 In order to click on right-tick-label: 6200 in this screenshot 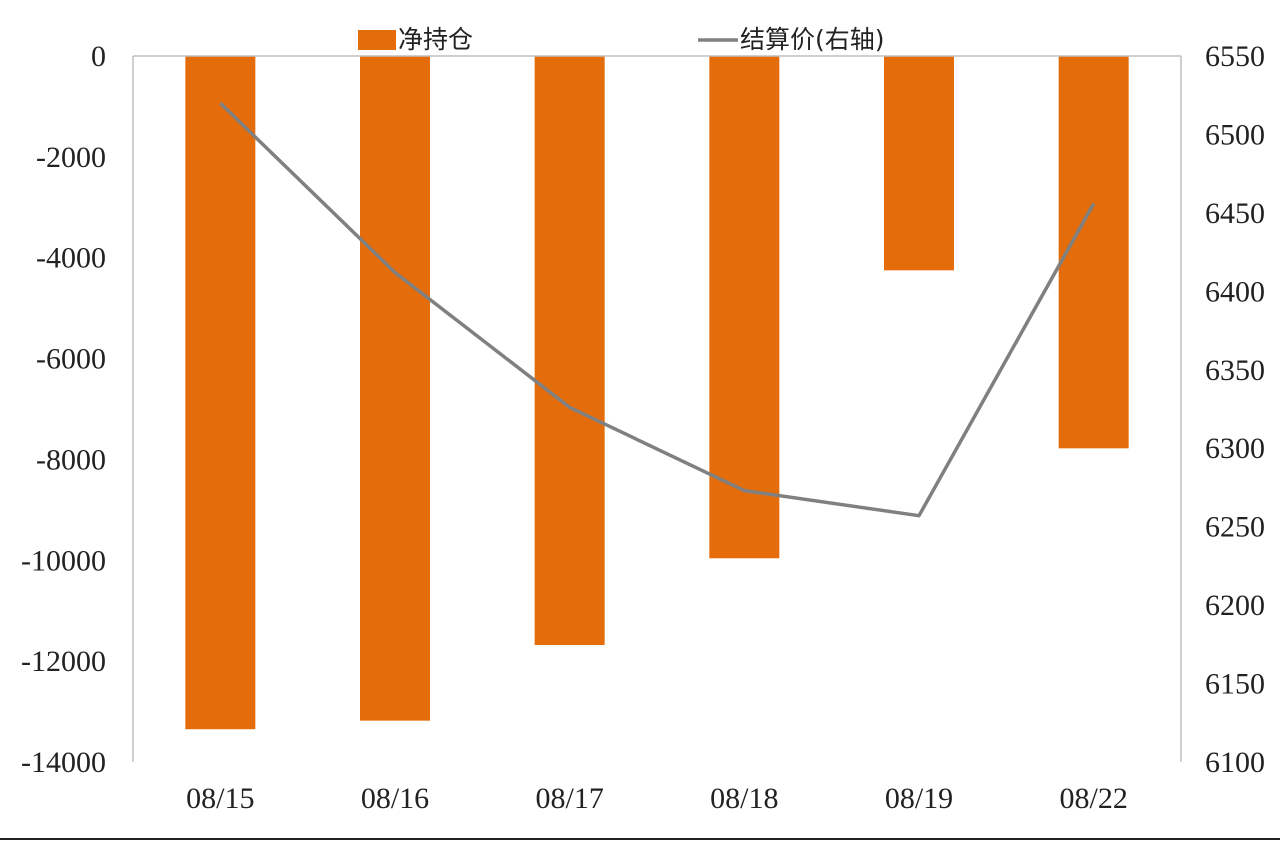, I will do `click(1235, 605)`.